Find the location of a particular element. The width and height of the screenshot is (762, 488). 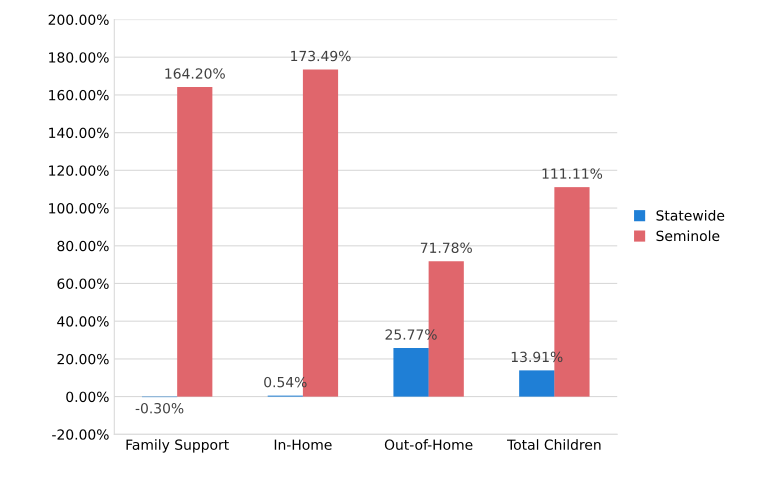

data-label: 111.11% is located at coordinates (572, 173).